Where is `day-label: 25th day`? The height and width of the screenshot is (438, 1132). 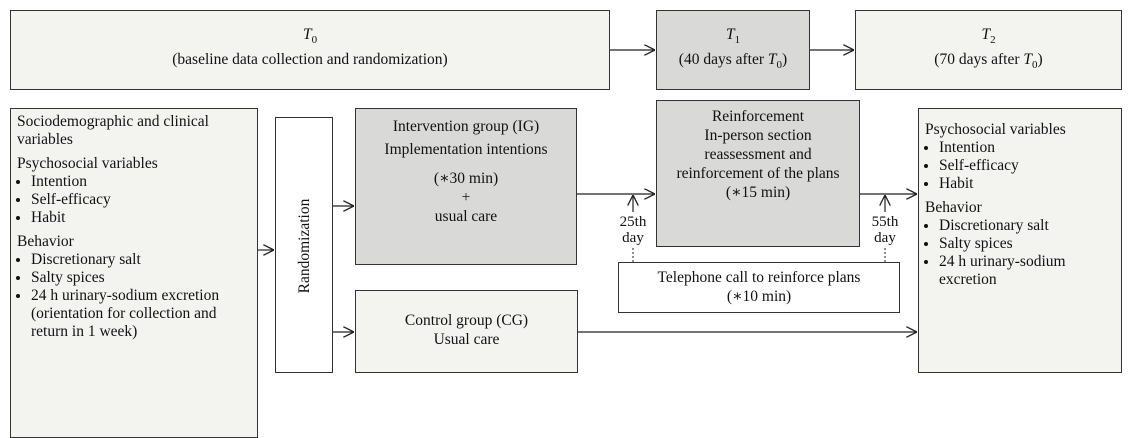
day-label: 25th day is located at coordinates (633, 230).